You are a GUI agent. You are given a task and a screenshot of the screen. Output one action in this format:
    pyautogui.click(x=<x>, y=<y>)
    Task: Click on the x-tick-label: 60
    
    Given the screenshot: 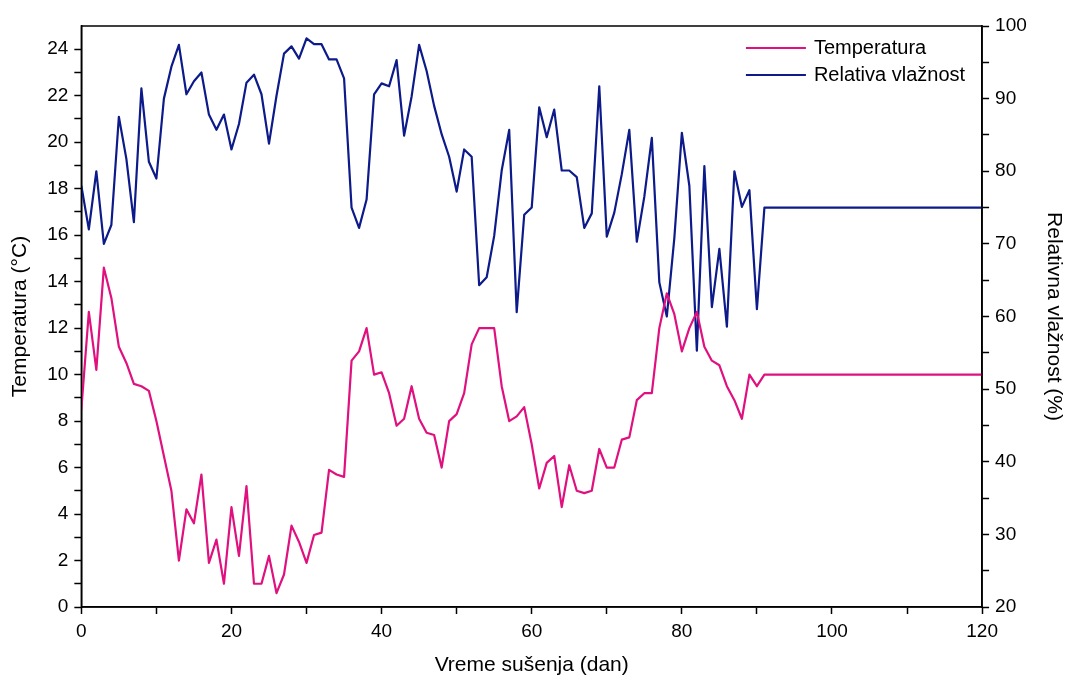 What is the action you would take?
    pyautogui.click(x=532, y=630)
    